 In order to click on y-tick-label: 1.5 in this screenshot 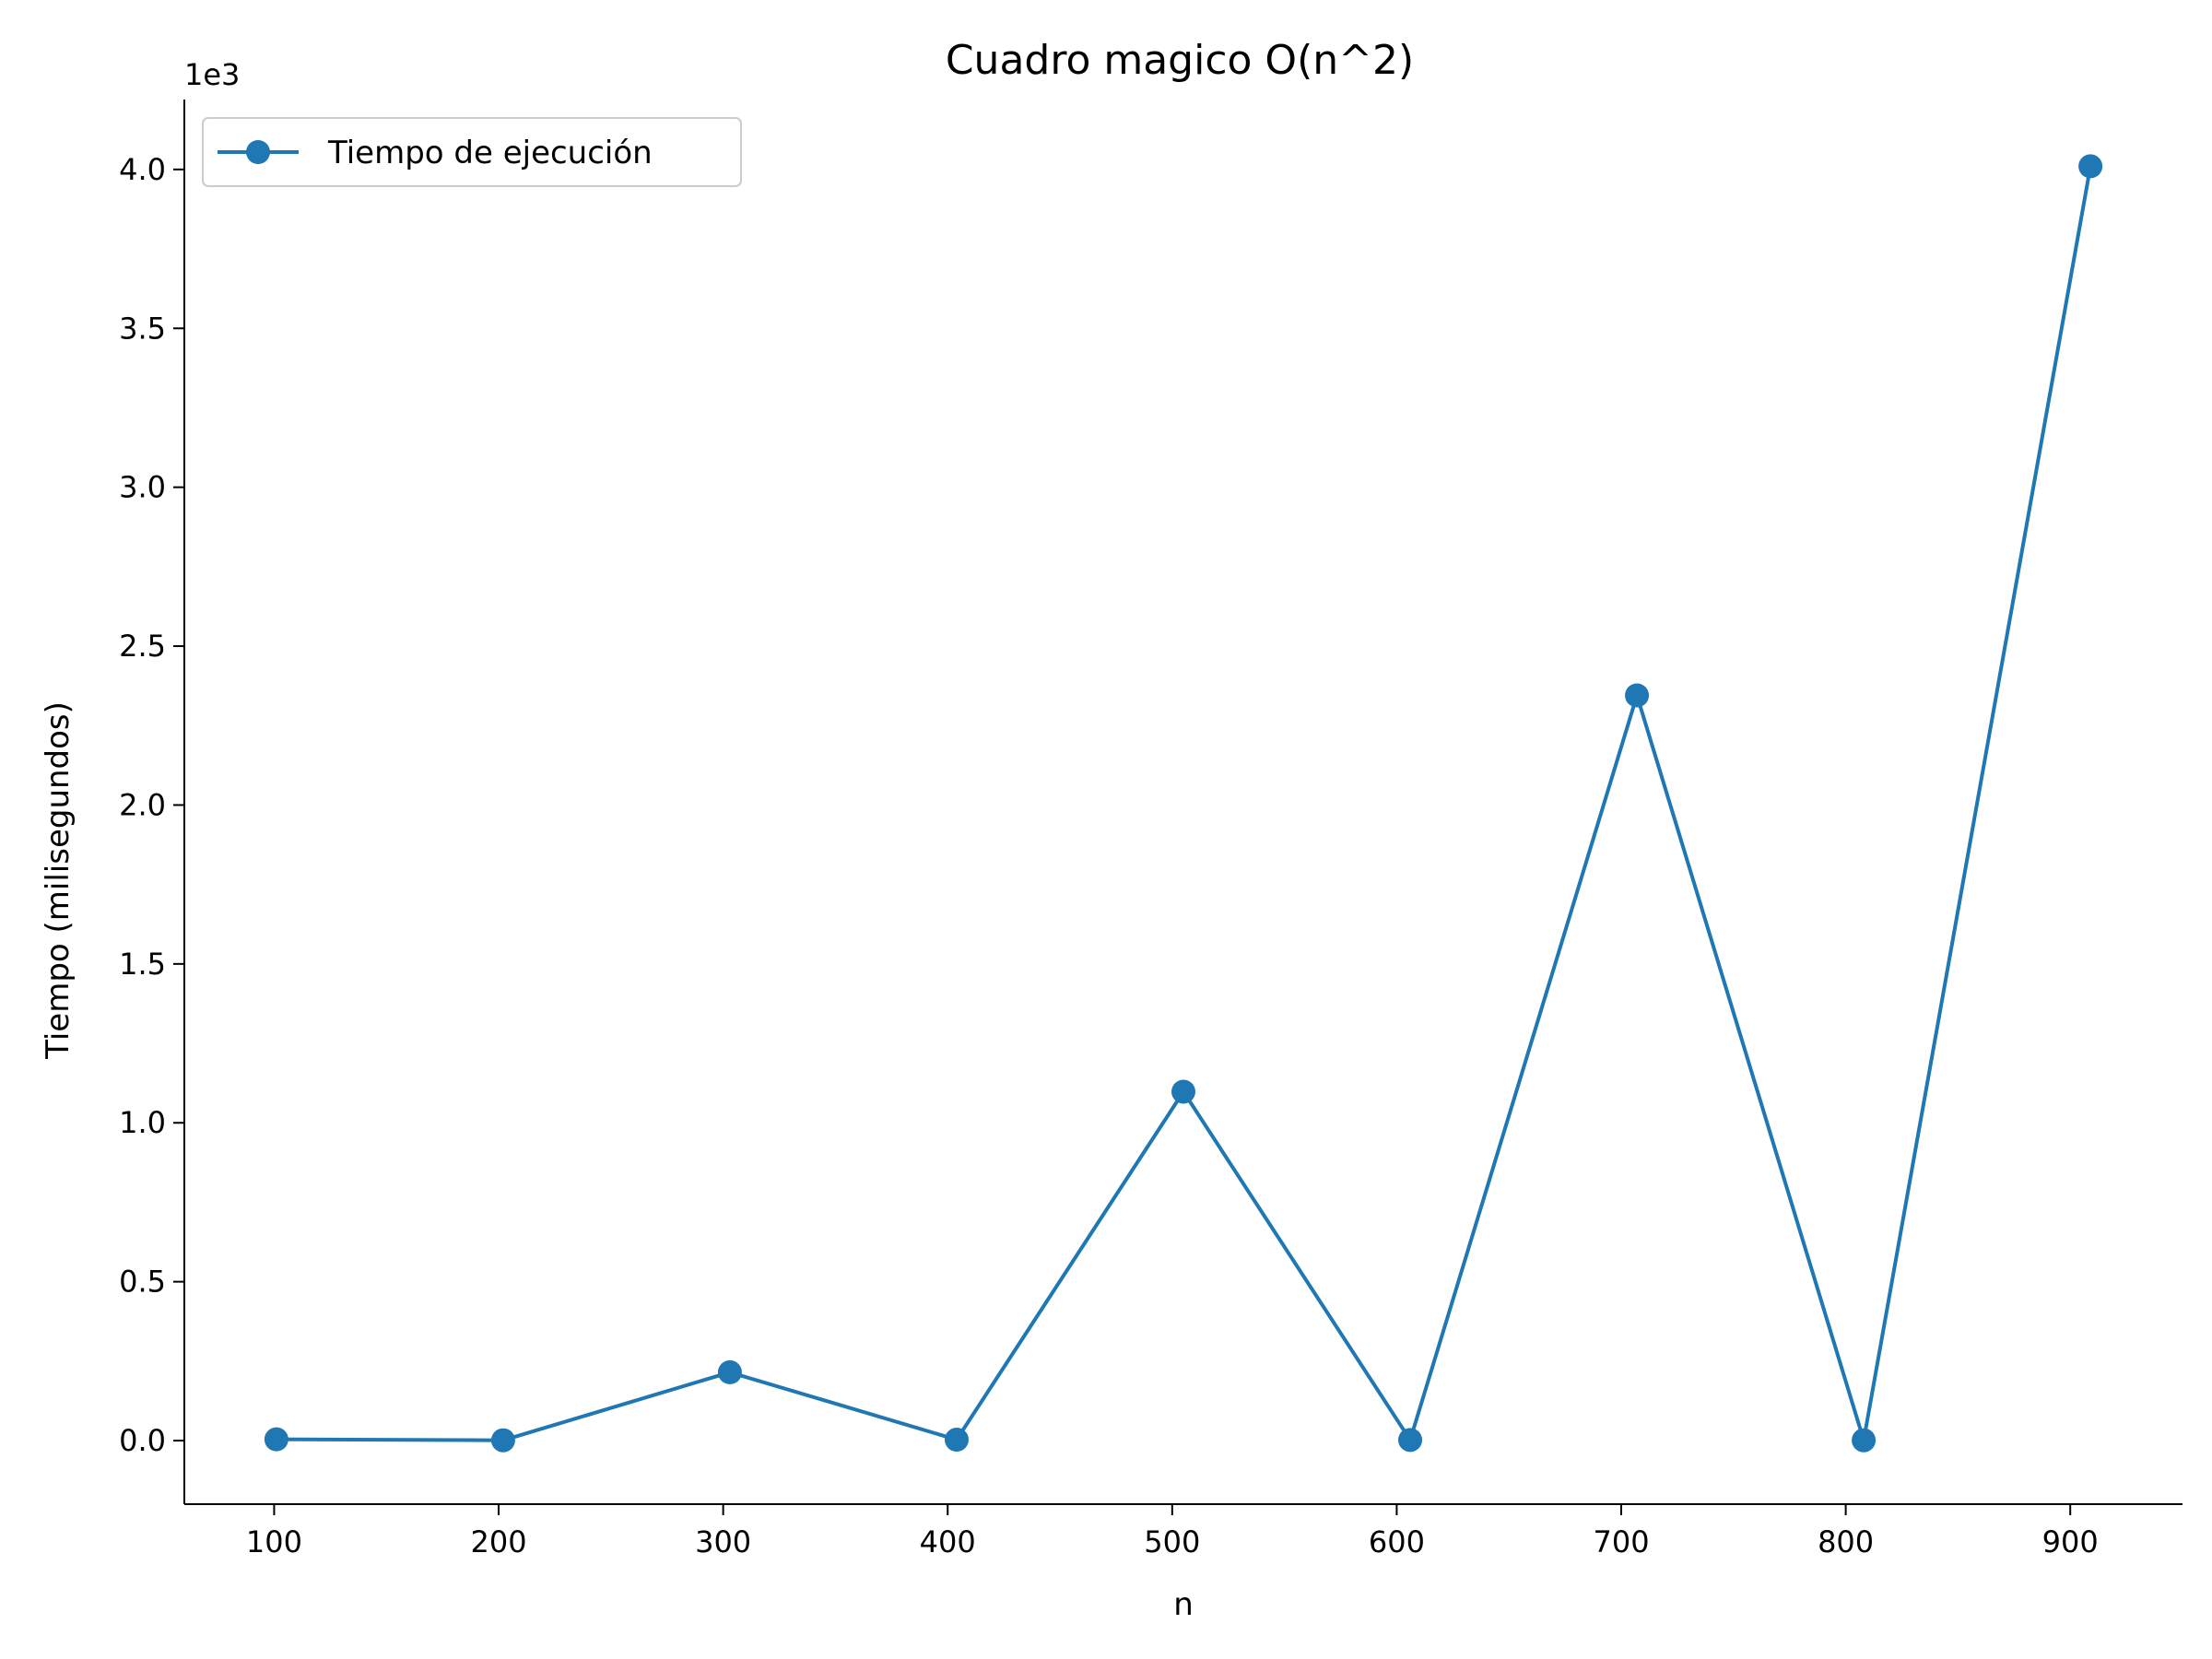, I will do `click(142, 964)`.